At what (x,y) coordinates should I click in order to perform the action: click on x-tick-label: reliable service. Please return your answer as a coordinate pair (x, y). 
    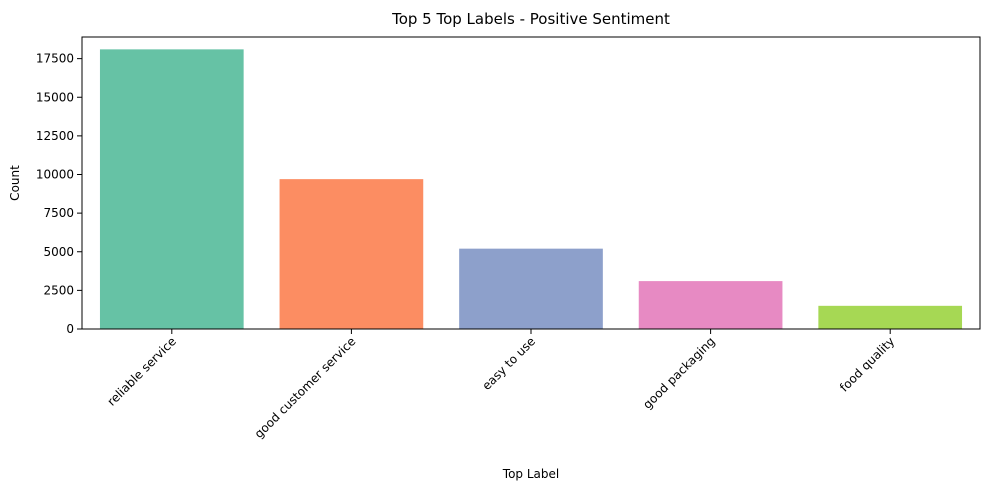
    Looking at the image, I should click on (142, 371).